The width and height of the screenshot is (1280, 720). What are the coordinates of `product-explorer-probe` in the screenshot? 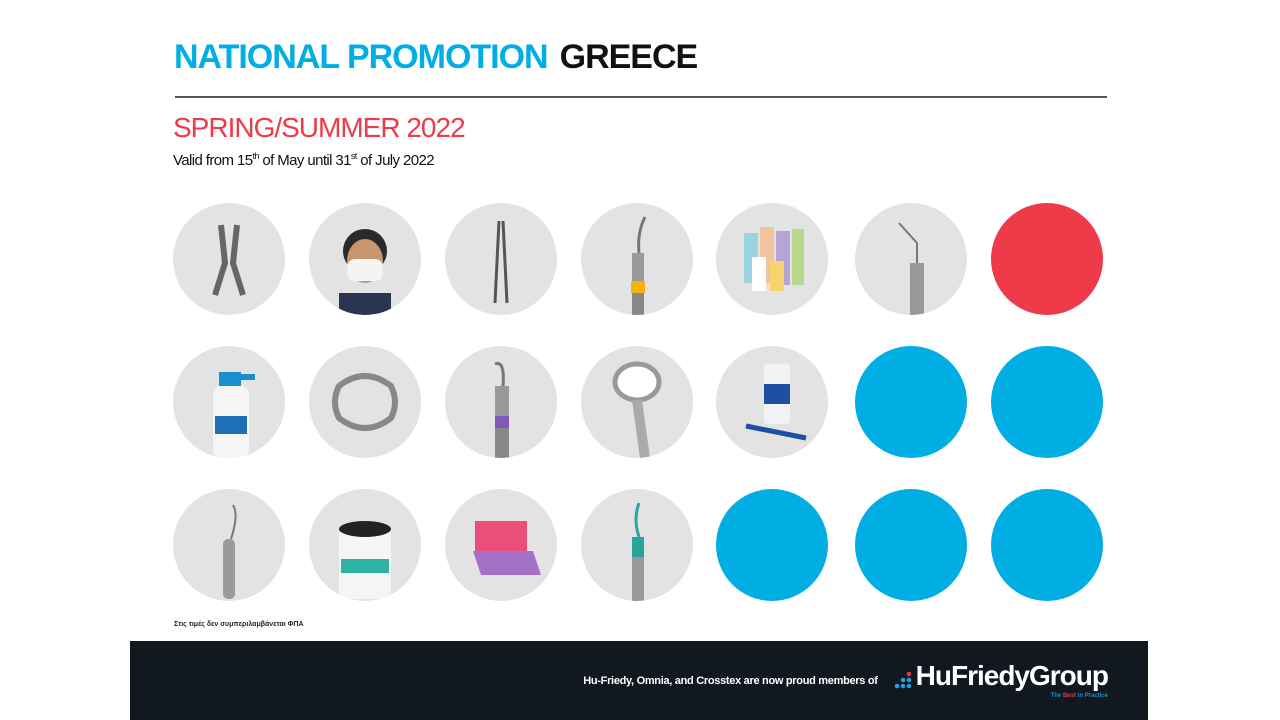 It's located at (229, 545).